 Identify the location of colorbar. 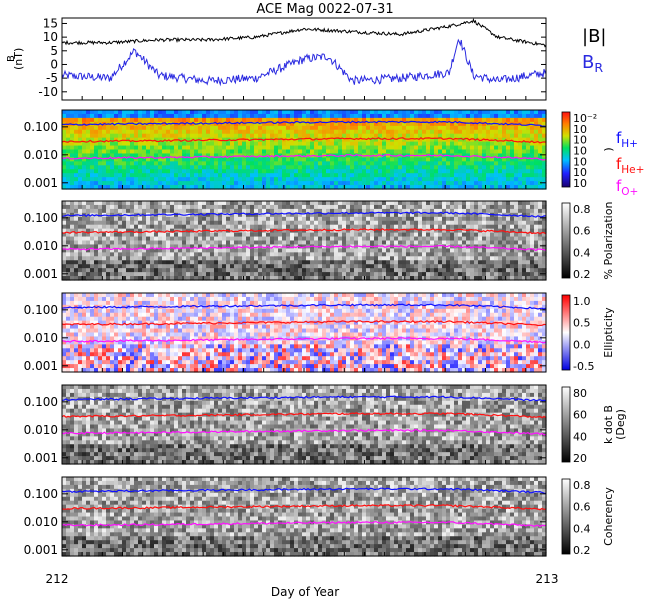
(566, 240).